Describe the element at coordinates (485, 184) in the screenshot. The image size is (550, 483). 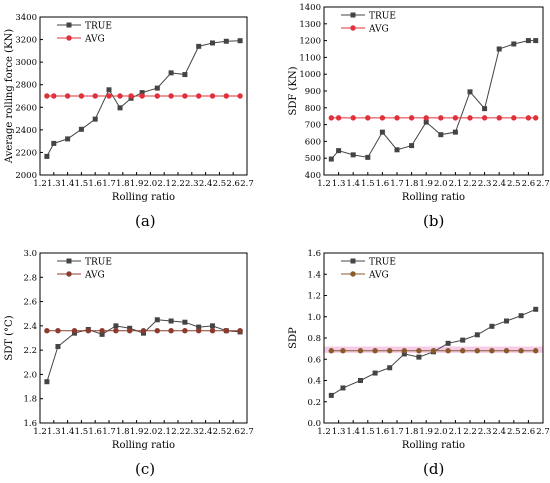
I see `x-tick-label-b: 2.3` at that location.